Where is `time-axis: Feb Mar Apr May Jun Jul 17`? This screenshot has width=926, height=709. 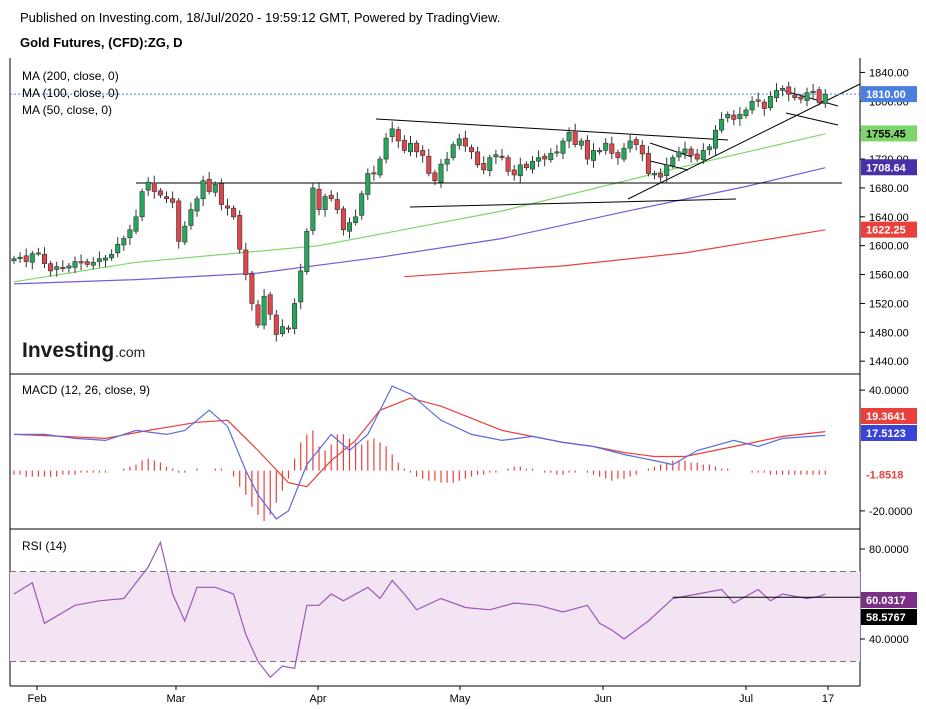
time-axis: Feb Mar Apr May Jun Jul 17 is located at coordinates (431, 695).